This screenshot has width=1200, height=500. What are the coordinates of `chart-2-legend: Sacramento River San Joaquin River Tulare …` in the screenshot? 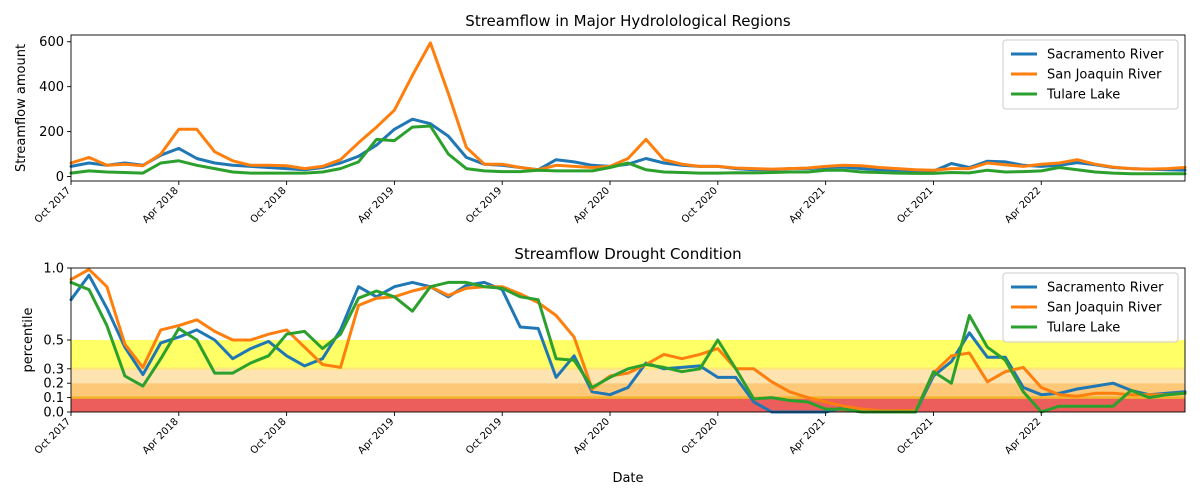 It's located at (1090, 307).